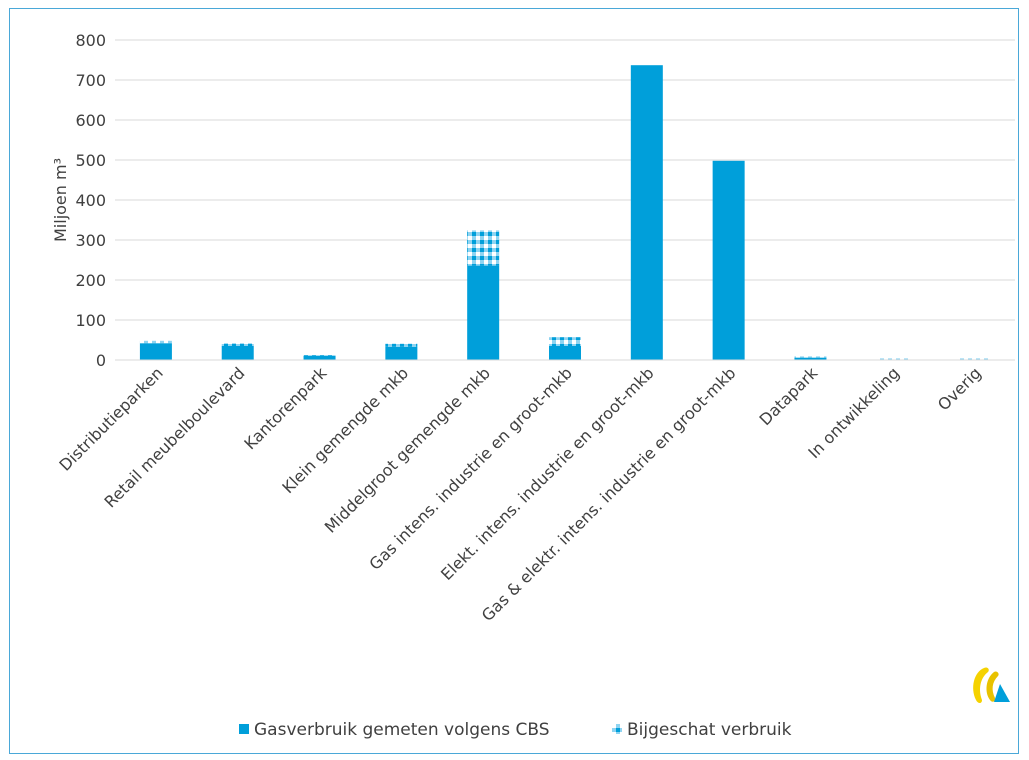  I want to click on x-tick-label: Datapark, so click(789, 396).